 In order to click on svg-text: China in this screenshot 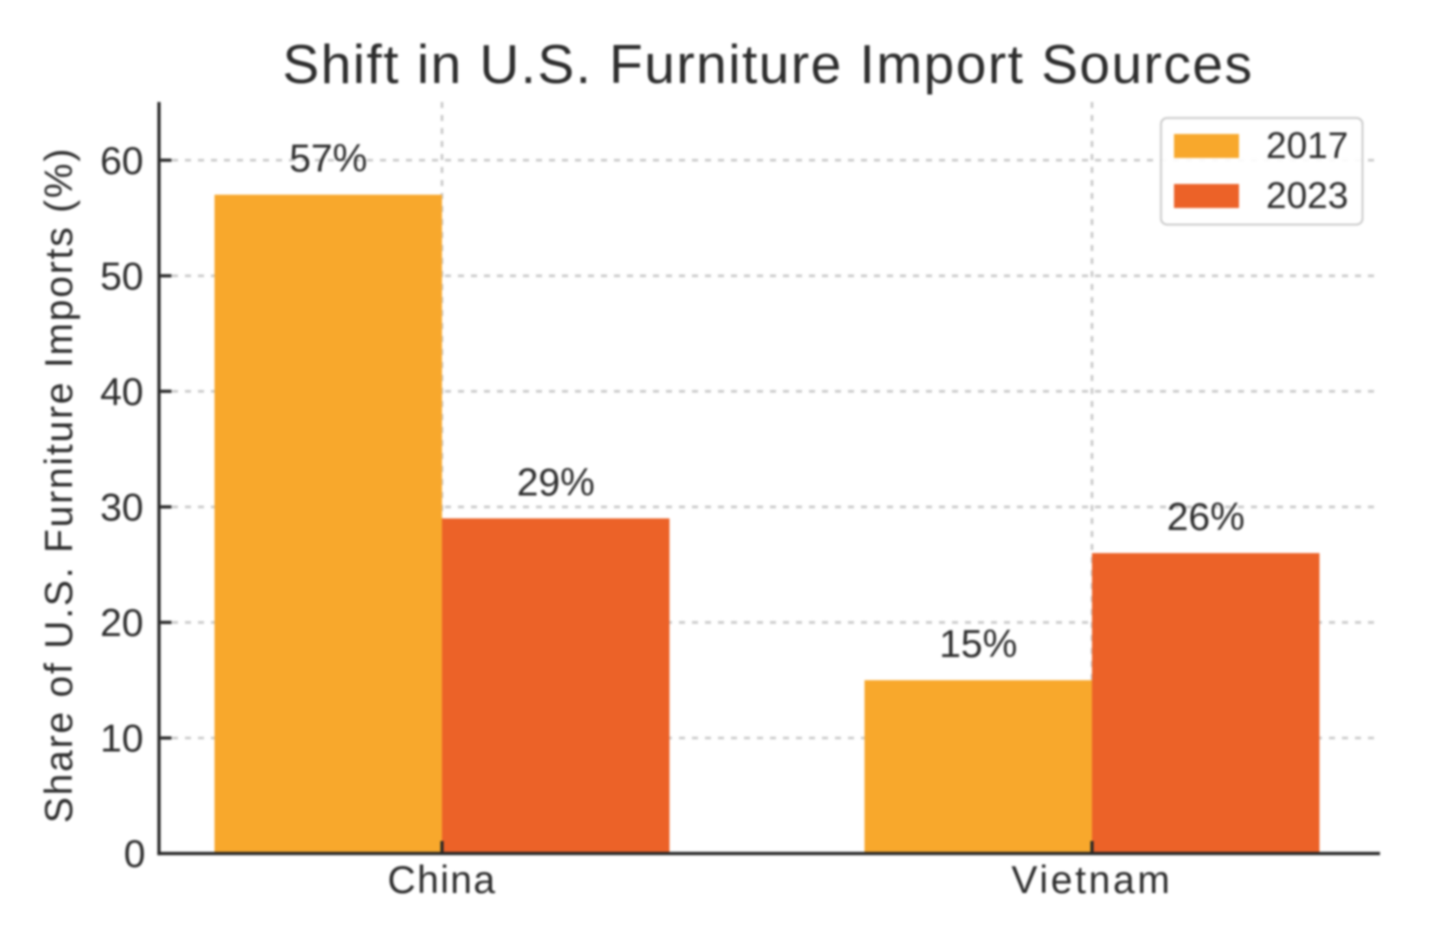, I will do `click(442, 880)`.